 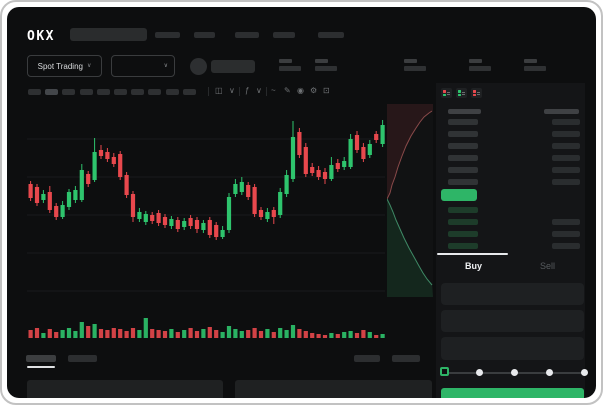 What do you see at coordinates (464, 111) in the screenshot?
I see `order-book-price-header` at bounding box center [464, 111].